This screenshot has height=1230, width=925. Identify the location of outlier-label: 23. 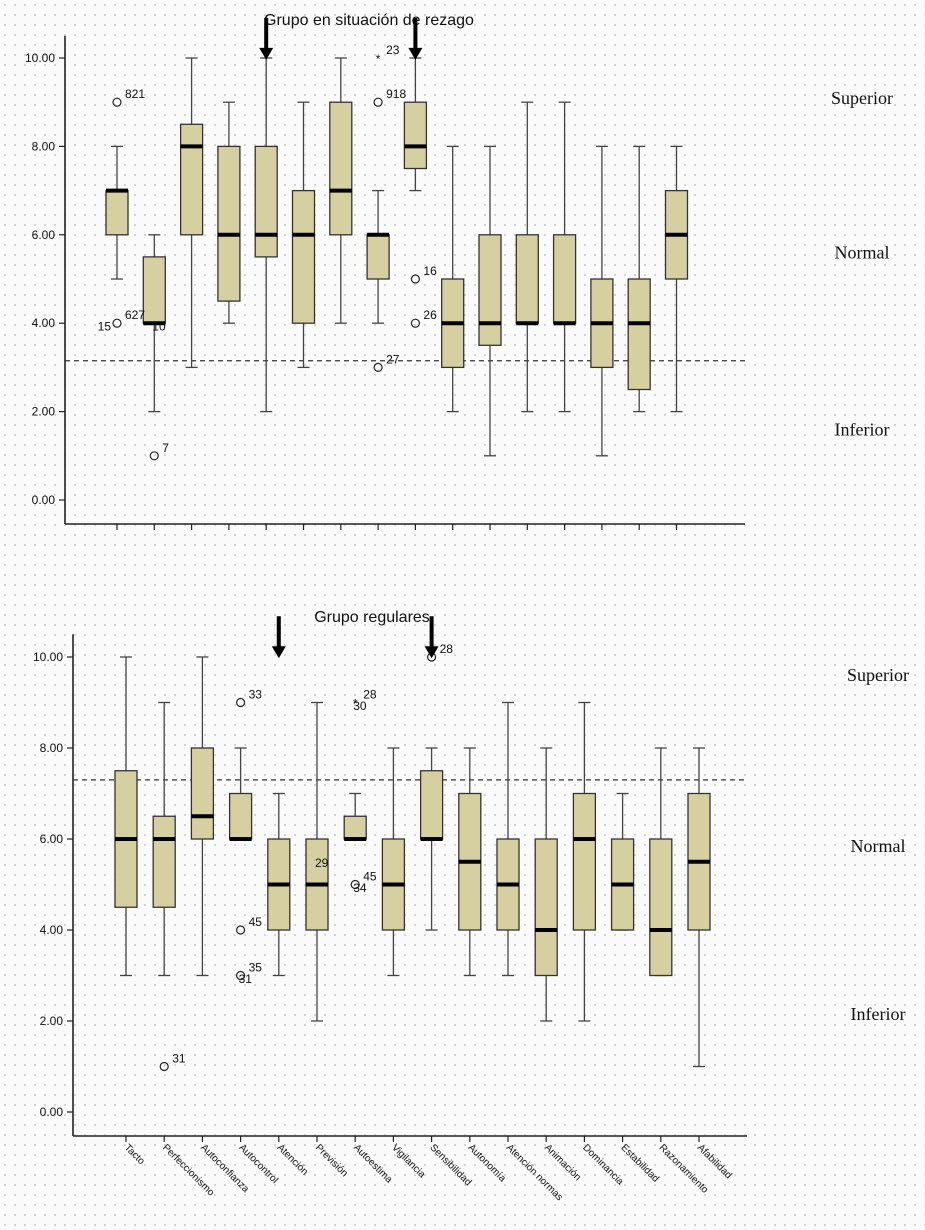
(393, 50).